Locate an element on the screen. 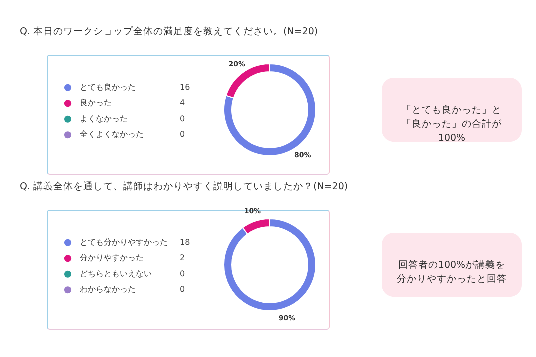 The image size is (536, 357). donut-slice is located at coordinates (270, 265).